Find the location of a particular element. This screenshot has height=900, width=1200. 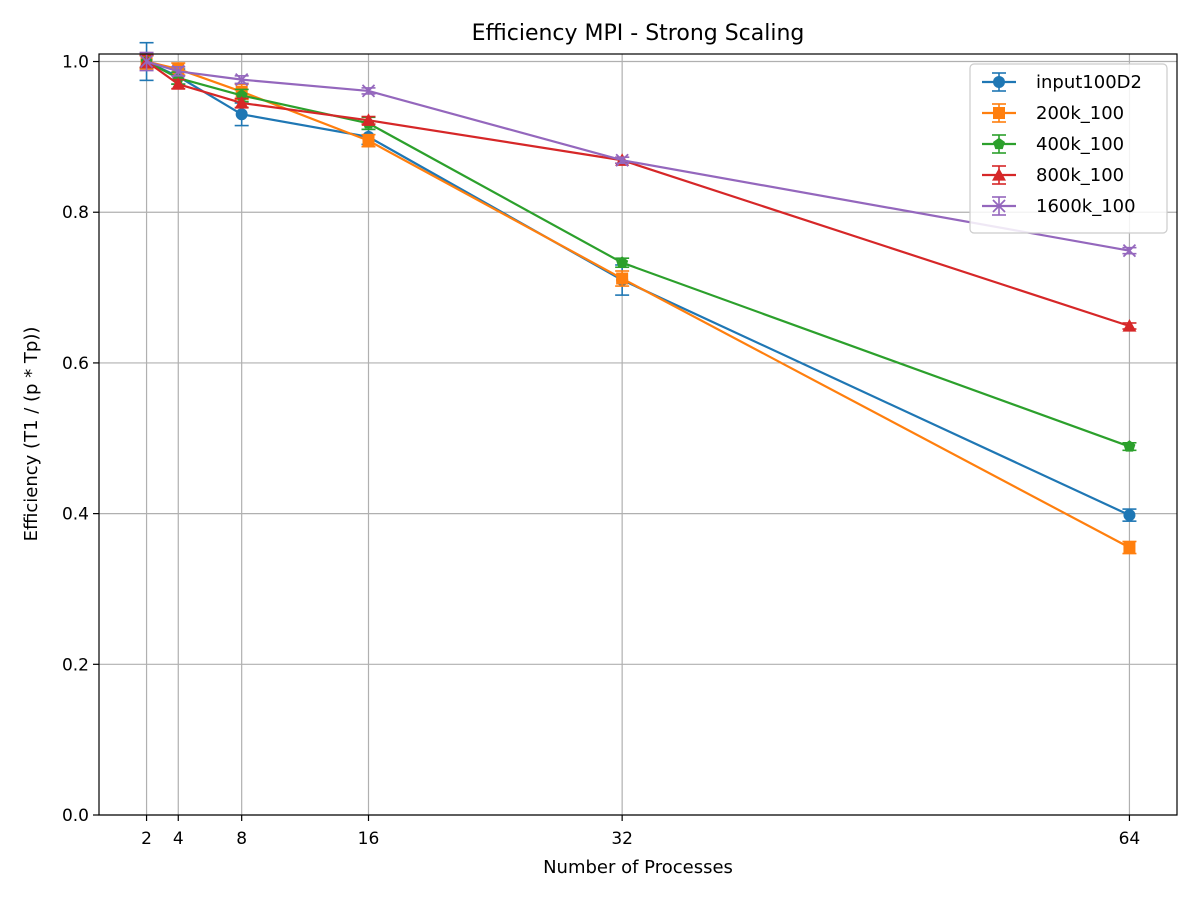

legend-label: input100D2 is located at coordinates (1089, 82).